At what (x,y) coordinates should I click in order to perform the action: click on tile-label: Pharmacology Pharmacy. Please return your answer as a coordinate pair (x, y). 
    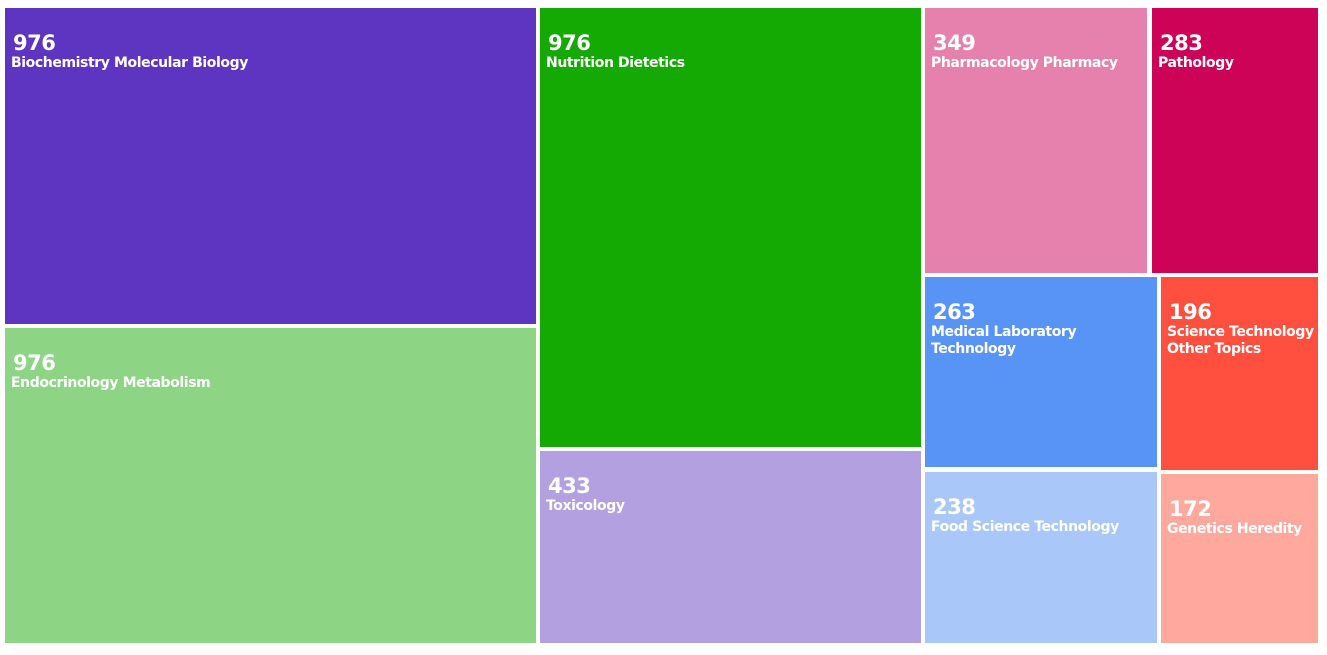
    Looking at the image, I should click on (1024, 63).